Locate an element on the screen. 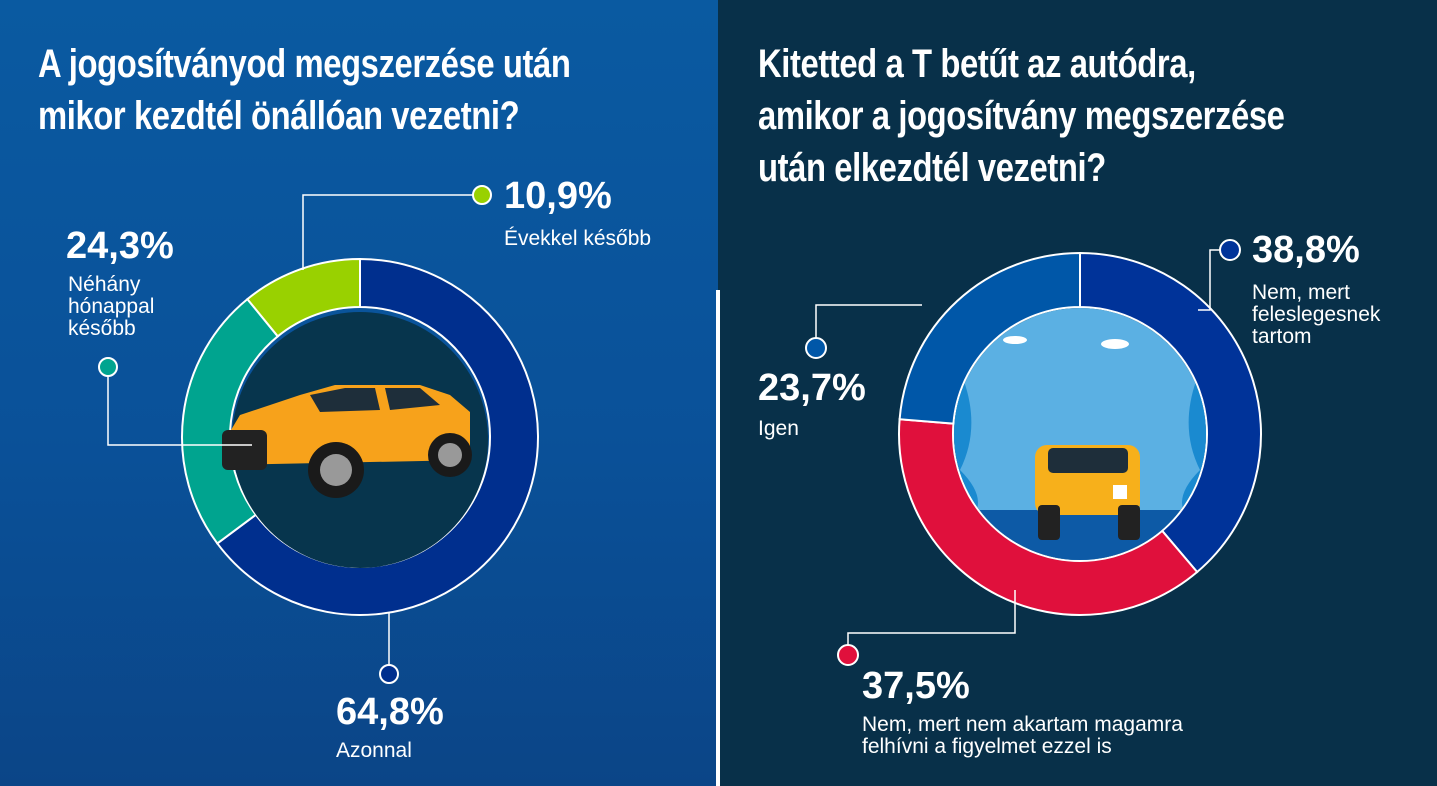 Image resolution: width=1437 pixels, height=786 pixels. label-line: hónappal is located at coordinates (111, 306).